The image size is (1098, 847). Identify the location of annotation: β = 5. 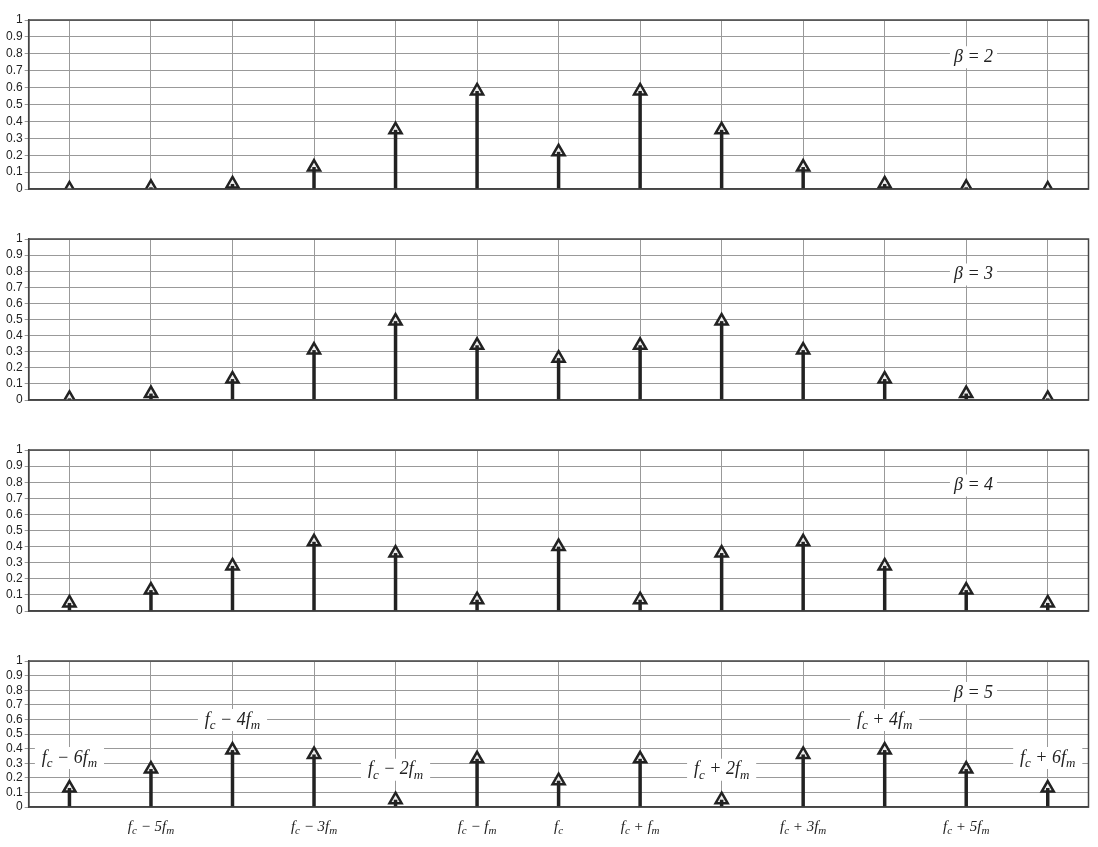
(973, 691).